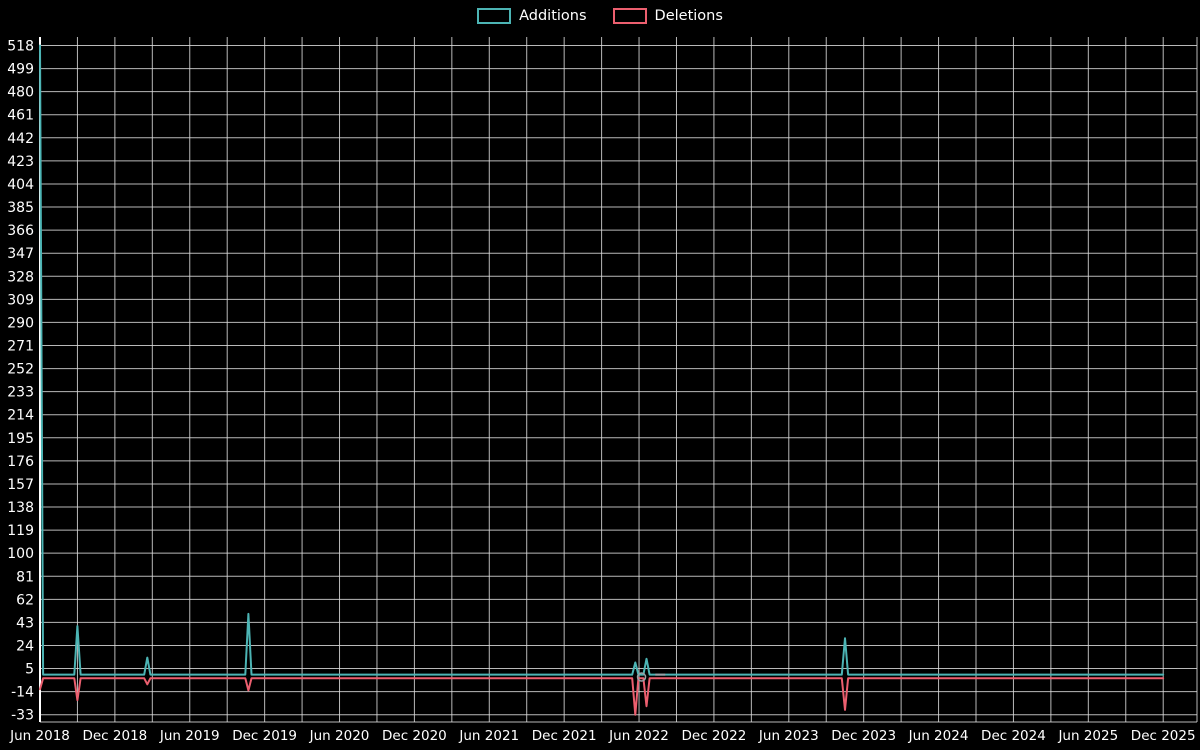 This screenshot has width=1200, height=750. Describe the element at coordinates (20, 323) in the screenshot. I see `y-tick-label: 290` at that location.